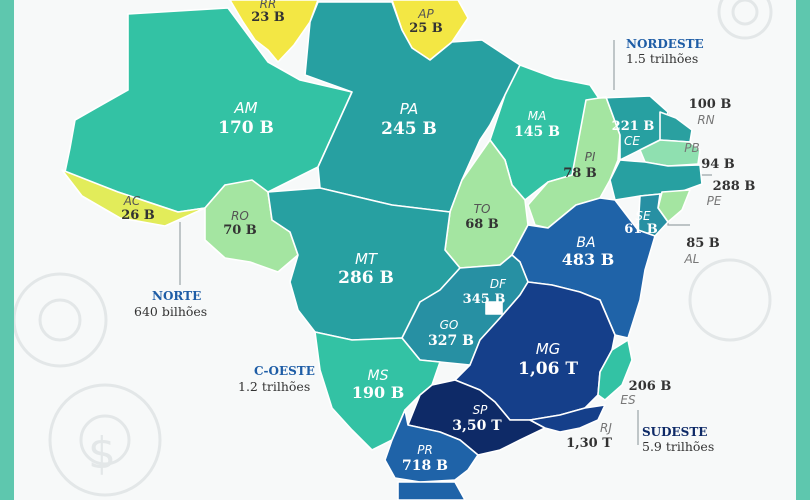 The width and height of the screenshot is (810, 500). I want to click on label-rr-abbr: RR, so click(268, 5).